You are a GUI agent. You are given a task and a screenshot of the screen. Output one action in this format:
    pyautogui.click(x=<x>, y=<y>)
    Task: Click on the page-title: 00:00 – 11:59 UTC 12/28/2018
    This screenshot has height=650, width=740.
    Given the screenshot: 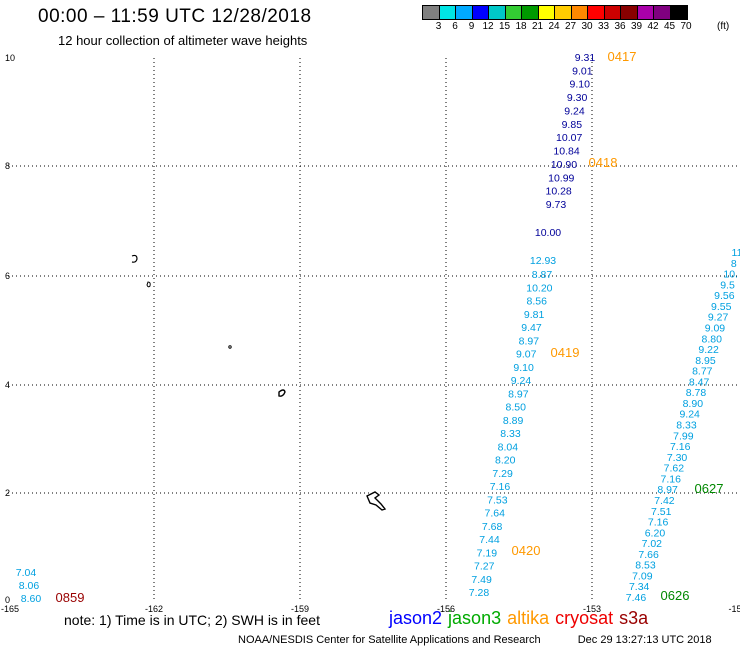 What is the action you would take?
    pyautogui.click(x=175, y=16)
    